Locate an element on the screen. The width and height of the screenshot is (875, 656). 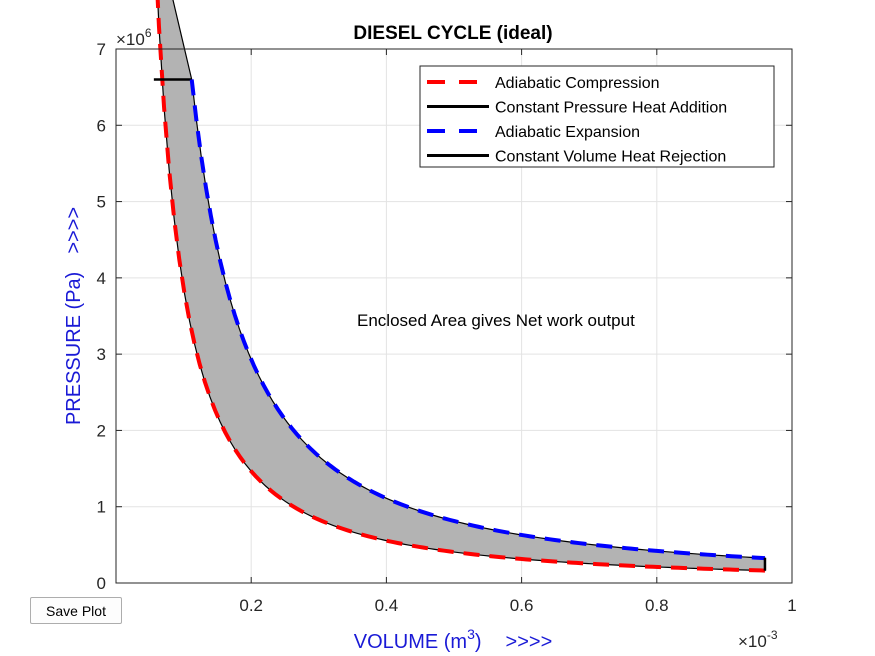
x-axis-label-close: ) is located at coordinates (478, 642).